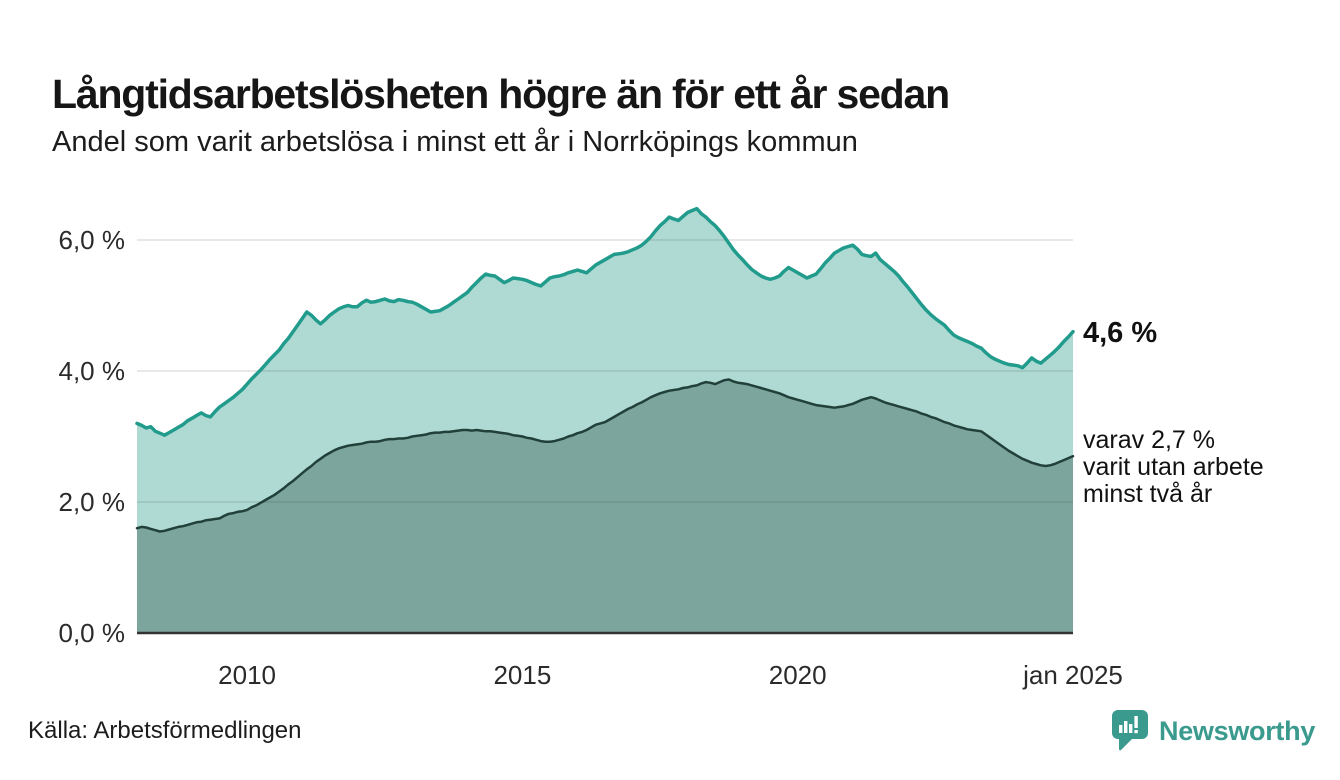  I want to click on subset-label-line-2: varit utan arbete, so click(1173, 467).